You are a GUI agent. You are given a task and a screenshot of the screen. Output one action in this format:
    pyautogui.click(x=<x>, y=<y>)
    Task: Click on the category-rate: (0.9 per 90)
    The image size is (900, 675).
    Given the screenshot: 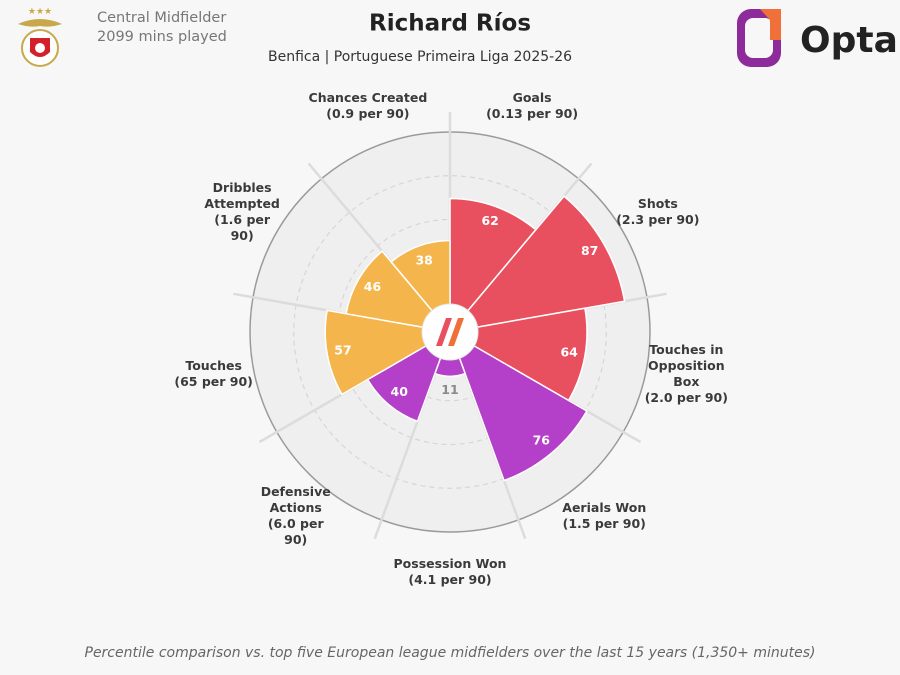 What is the action you would take?
    pyautogui.click(x=368, y=114)
    